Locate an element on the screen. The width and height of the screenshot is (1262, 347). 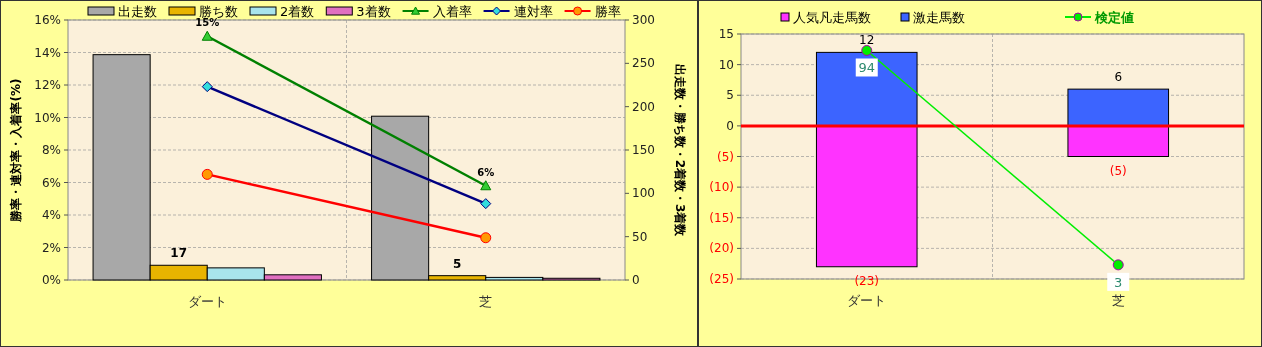
data-label: 94 is located at coordinates (867, 68).